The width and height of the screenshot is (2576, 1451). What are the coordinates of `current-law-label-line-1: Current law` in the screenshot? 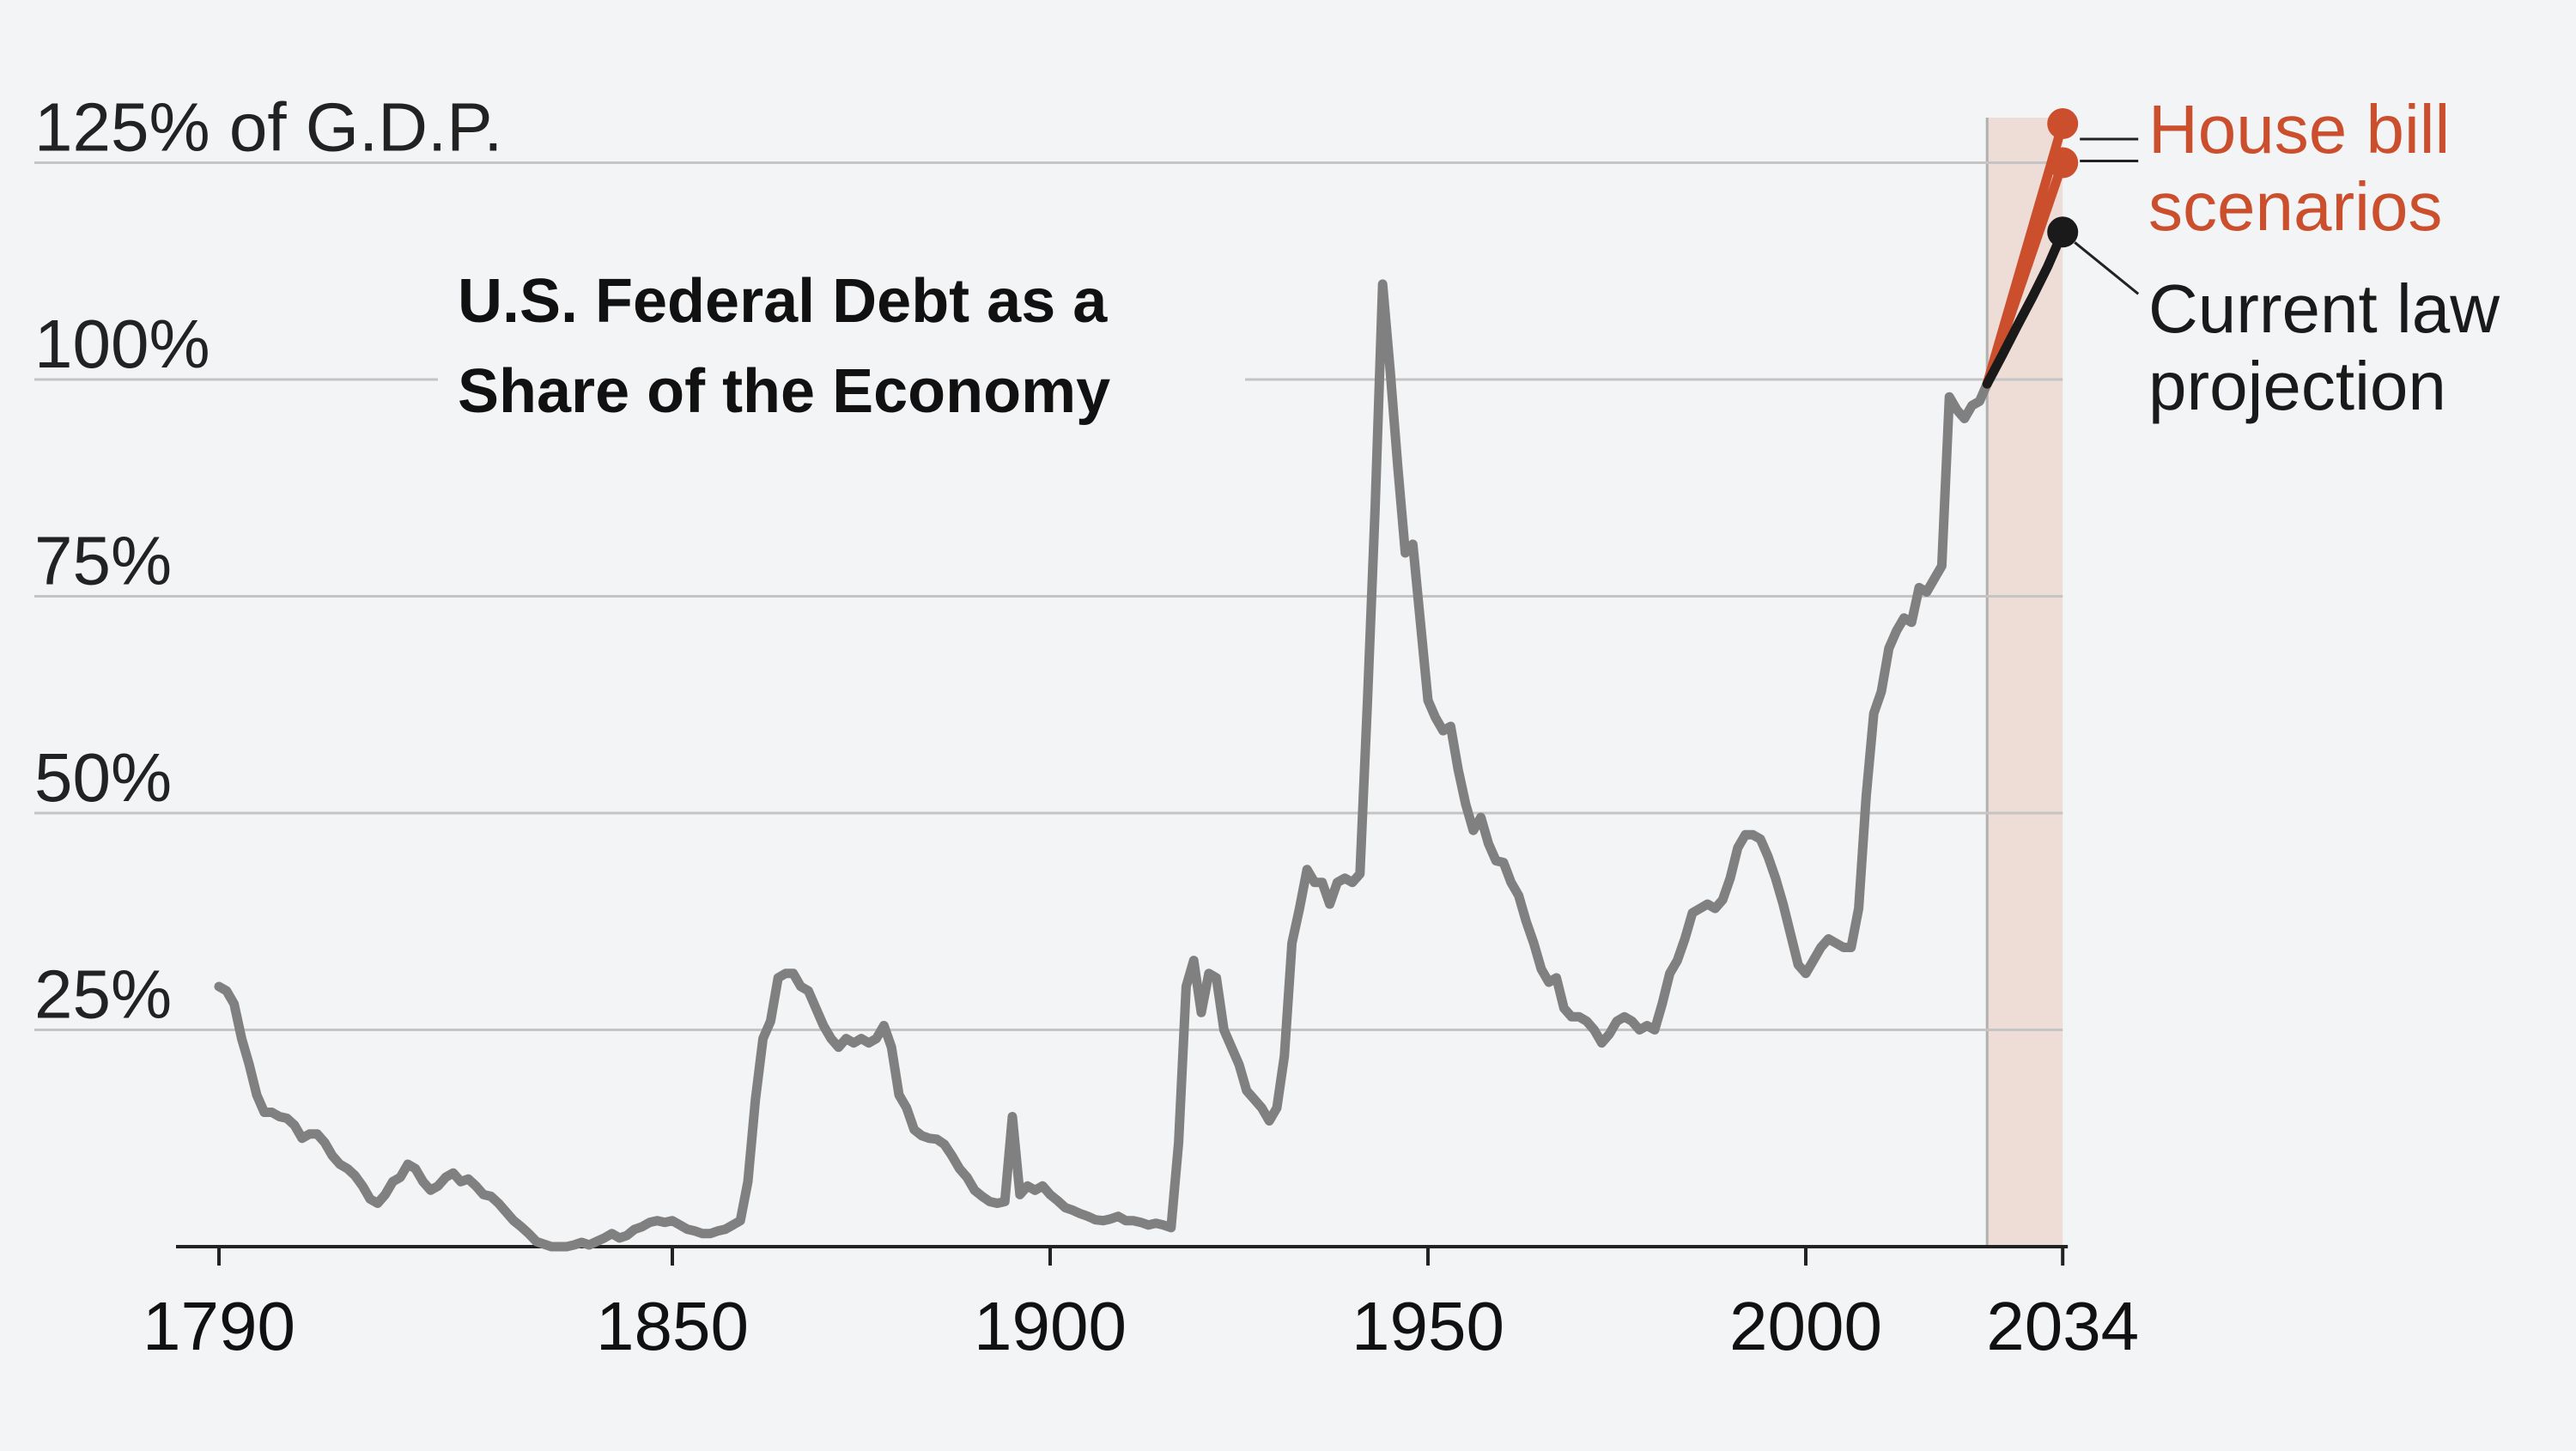 It's located at (2324, 309).